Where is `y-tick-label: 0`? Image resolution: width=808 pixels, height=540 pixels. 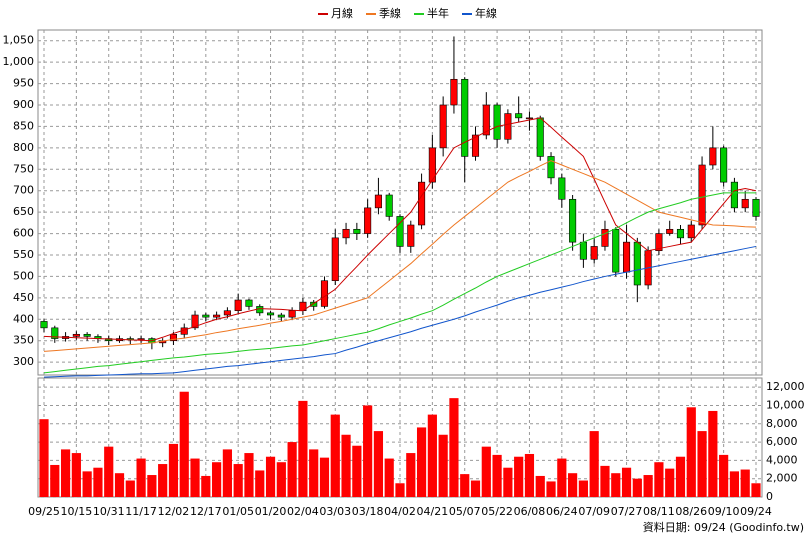
y-tick-label: 0 is located at coordinates (769, 496).